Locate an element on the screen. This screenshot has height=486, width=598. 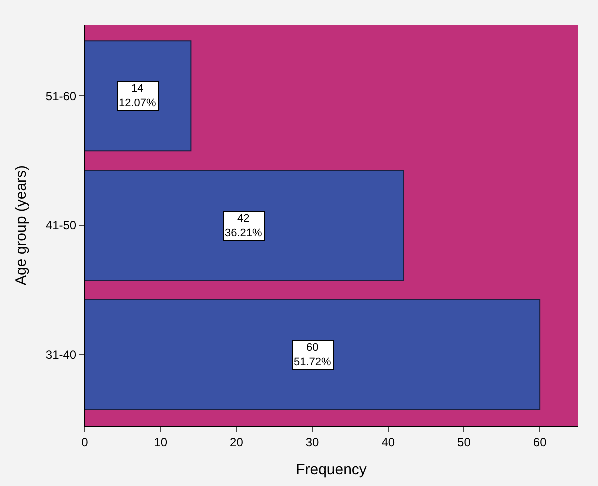
x-tick-label: 0 is located at coordinates (85, 442).